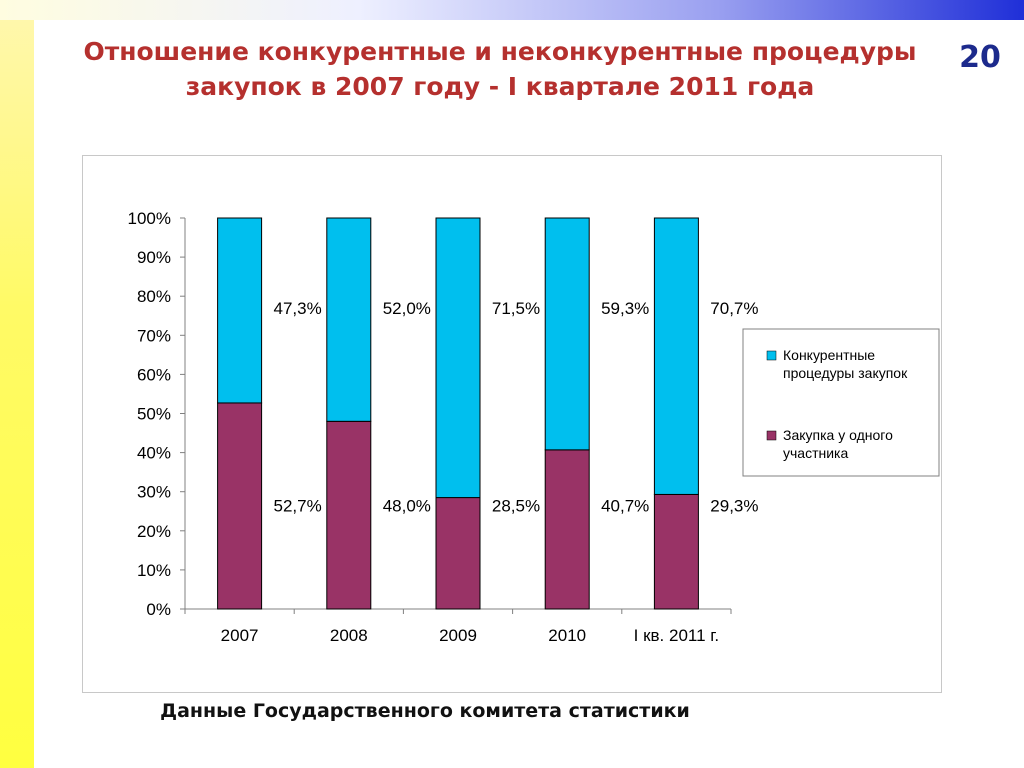 The image size is (1024, 768). Describe the element at coordinates (516, 505) in the screenshot. I see `data-label: 28,5%` at that location.